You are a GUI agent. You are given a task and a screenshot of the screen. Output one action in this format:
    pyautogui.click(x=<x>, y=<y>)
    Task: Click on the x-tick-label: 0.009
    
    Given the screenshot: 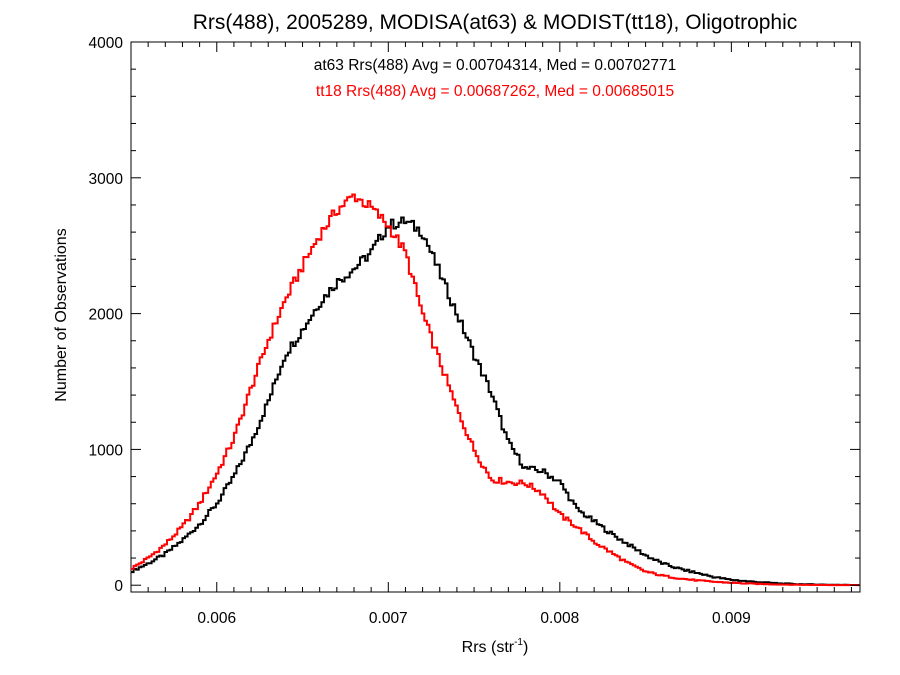 What is the action you would take?
    pyautogui.click(x=731, y=618)
    